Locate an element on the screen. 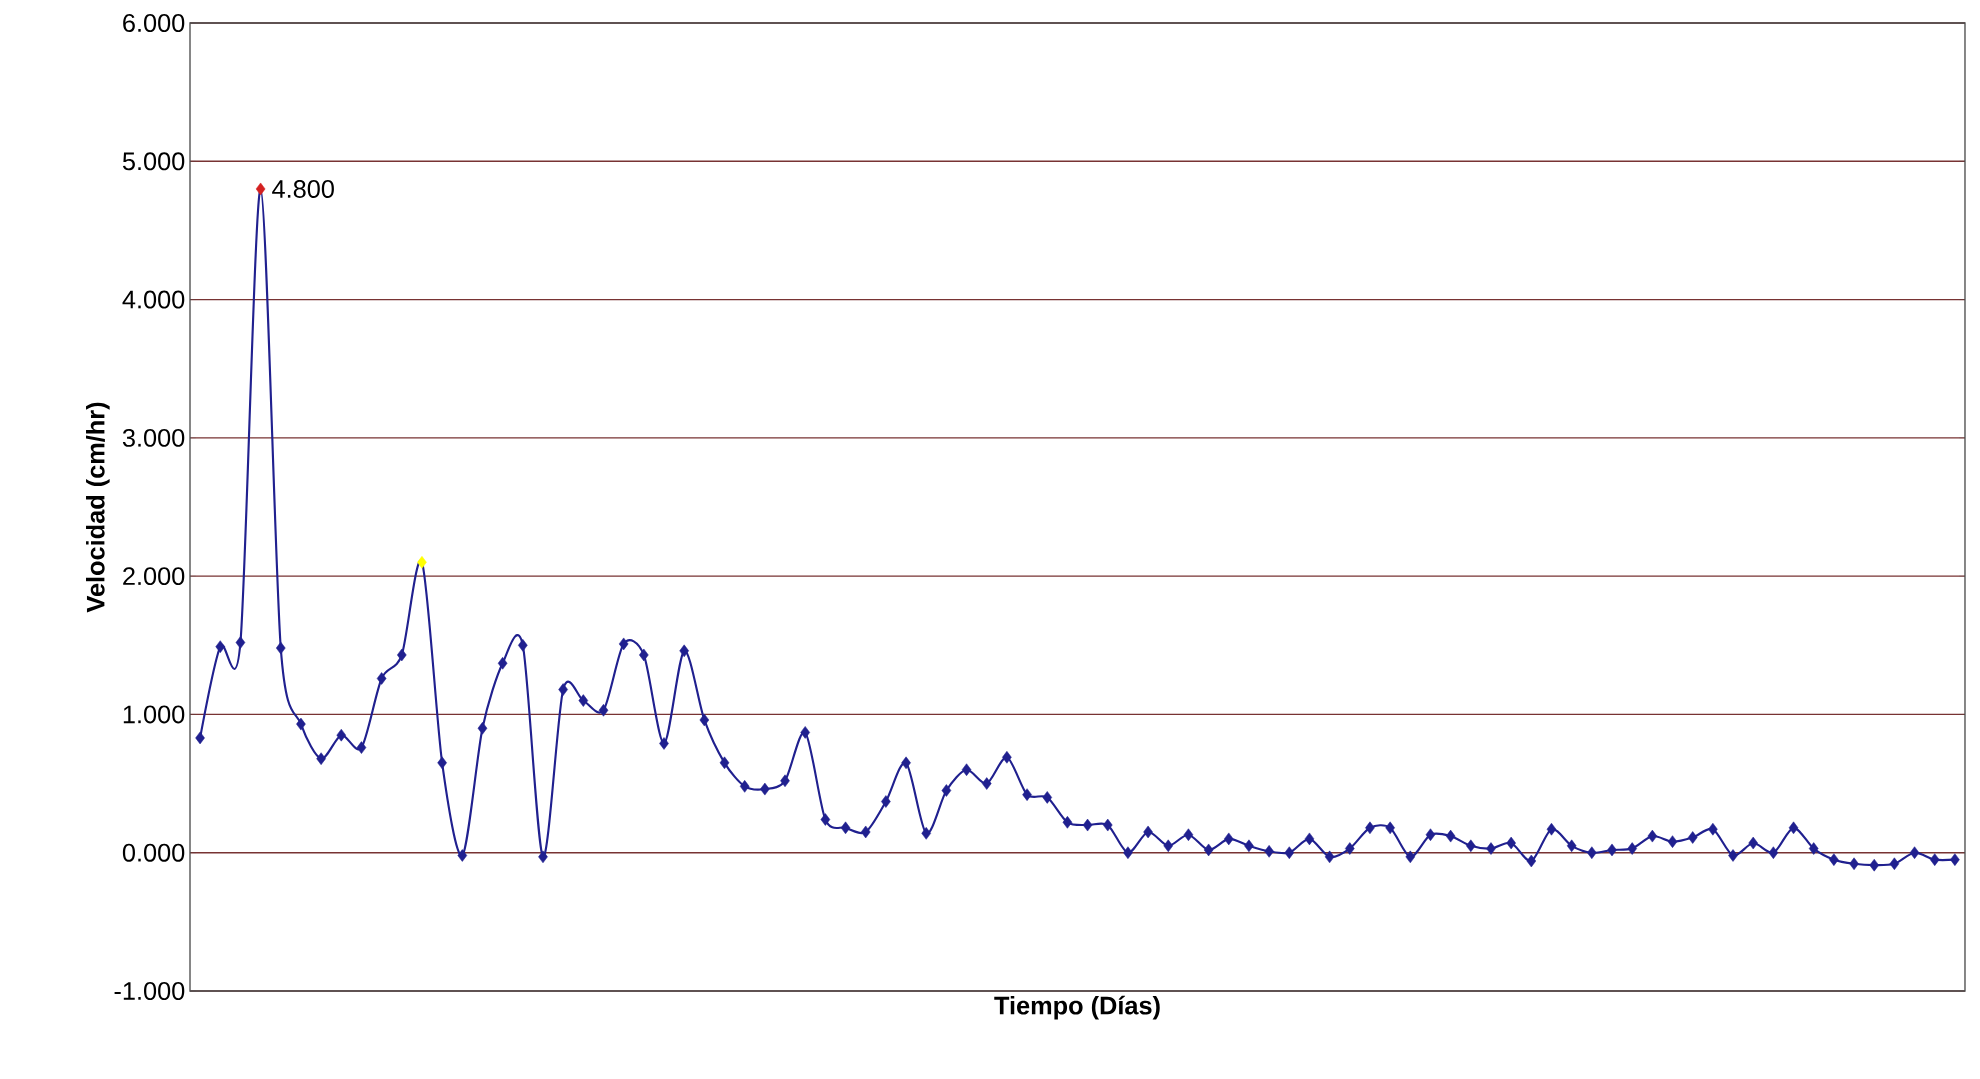  y-axis-title: Velocidad (cm/hr) is located at coordinates (98, 507).